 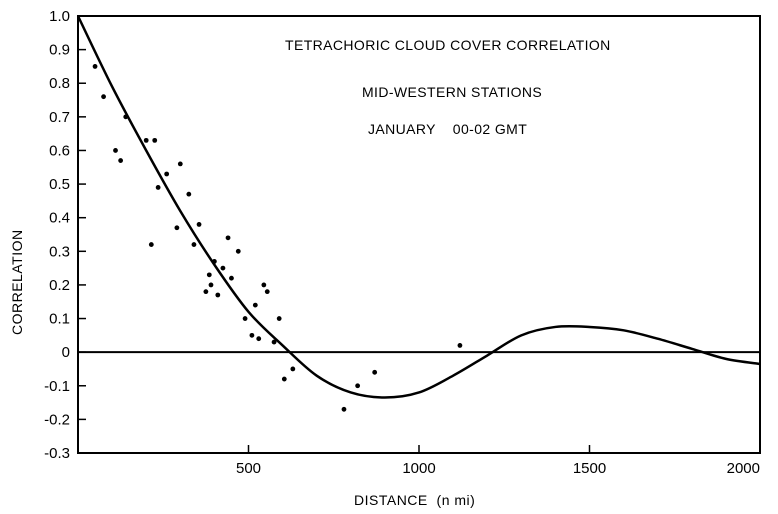 What do you see at coordinates (448, 45) in the screenshot?
I see `annotation-title: TETRACHORIC CLOUD COVER CORRELATION` at bounding box center [448, 45].